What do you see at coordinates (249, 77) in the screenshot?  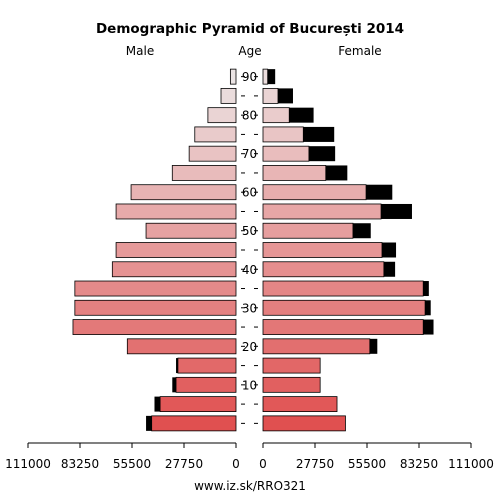 I see `age-tick-label: 90` at bounding box center [249, 77].